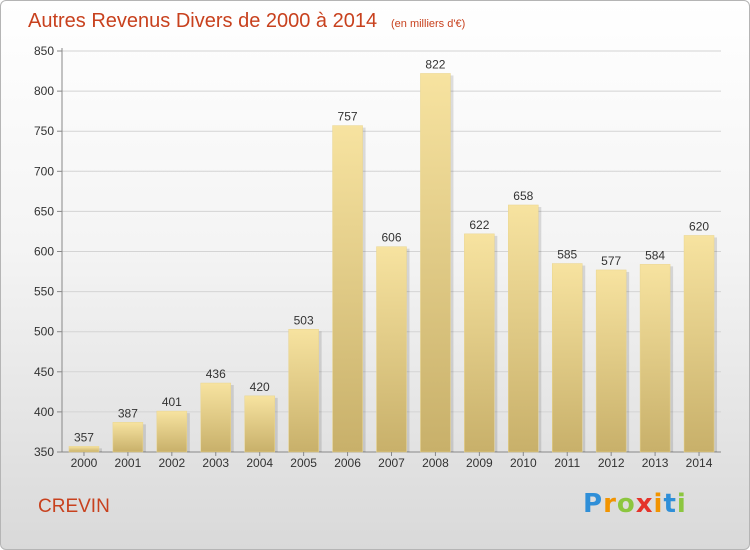  Describe the element at coordinates (479, 343) in the screenshot. I see `bar-2009` at that location.